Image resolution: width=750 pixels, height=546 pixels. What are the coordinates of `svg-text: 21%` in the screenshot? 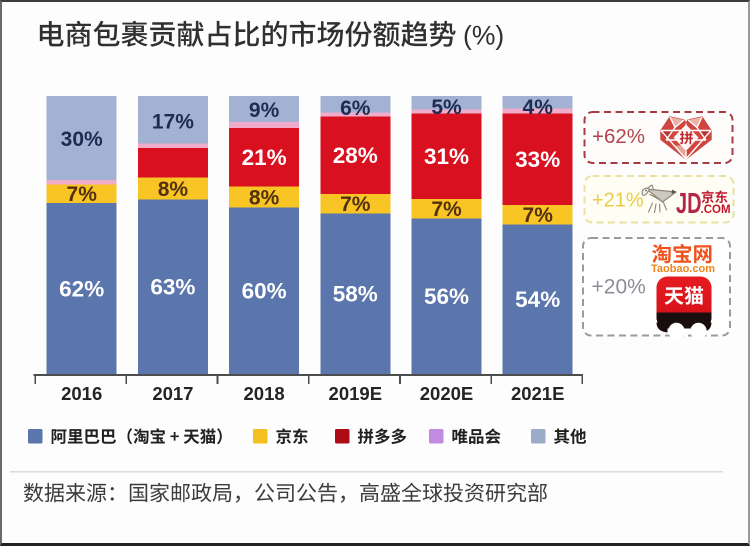 It's located at (264, 157).